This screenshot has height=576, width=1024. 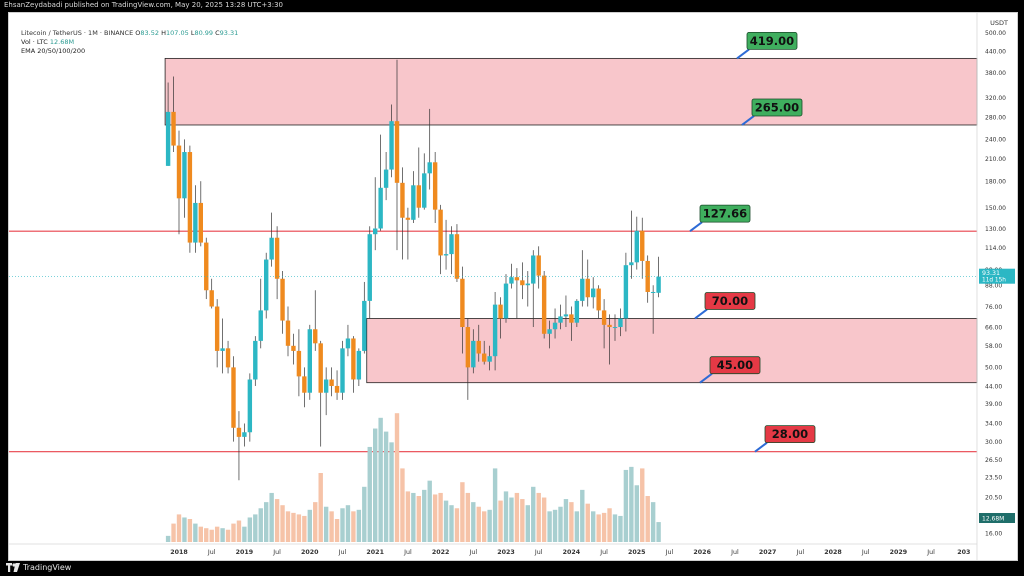 I want to click on y-tick-label: 23.50, so click(x=993, y=477).